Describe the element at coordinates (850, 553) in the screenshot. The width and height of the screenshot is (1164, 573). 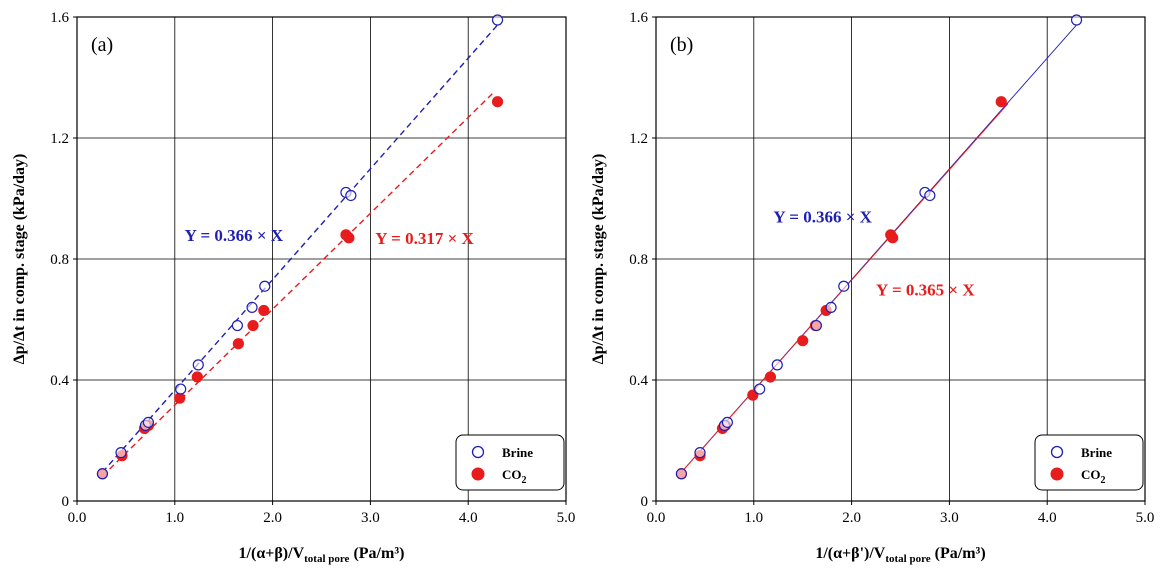
I see `x-axis-title-main: 1/(α+β')/V` at that location.